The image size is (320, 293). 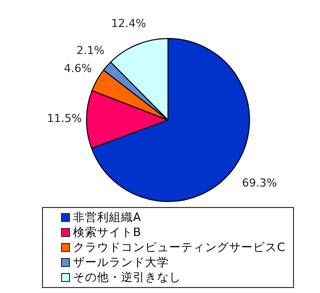 What do you see at coordinates (78, 68) in the screenshot?
I see `data-label: 4.6%` at bounding box center [78, 68].